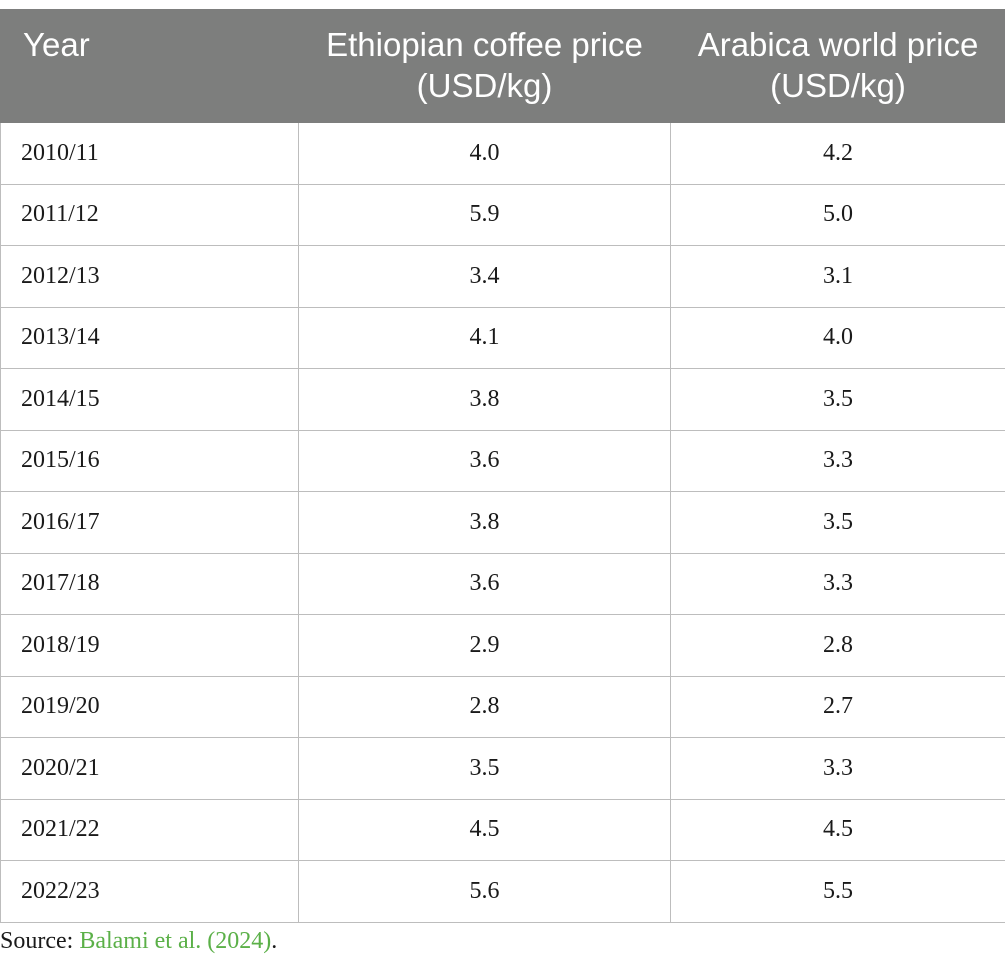  What do you see at coordinates (837, 645) in the screenshot?
I see `arabica-price-cell: 2.8` at bounding box center [837, 645].